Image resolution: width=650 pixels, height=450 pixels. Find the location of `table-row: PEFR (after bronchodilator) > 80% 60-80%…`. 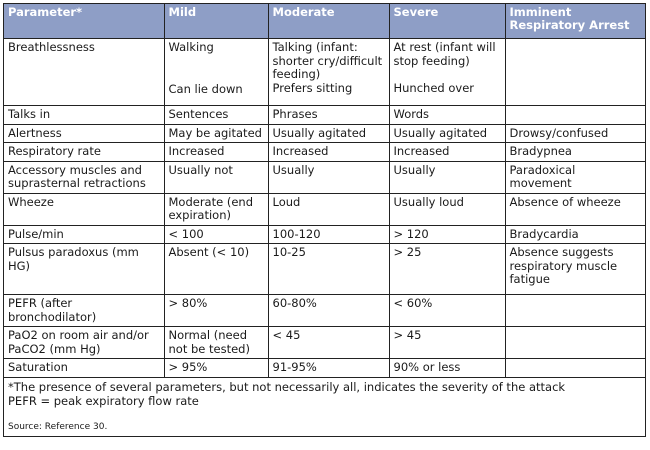

table-row: PEFR (after bronchodilator) > 80% 60-80%… is located at coordinates (324, 310).